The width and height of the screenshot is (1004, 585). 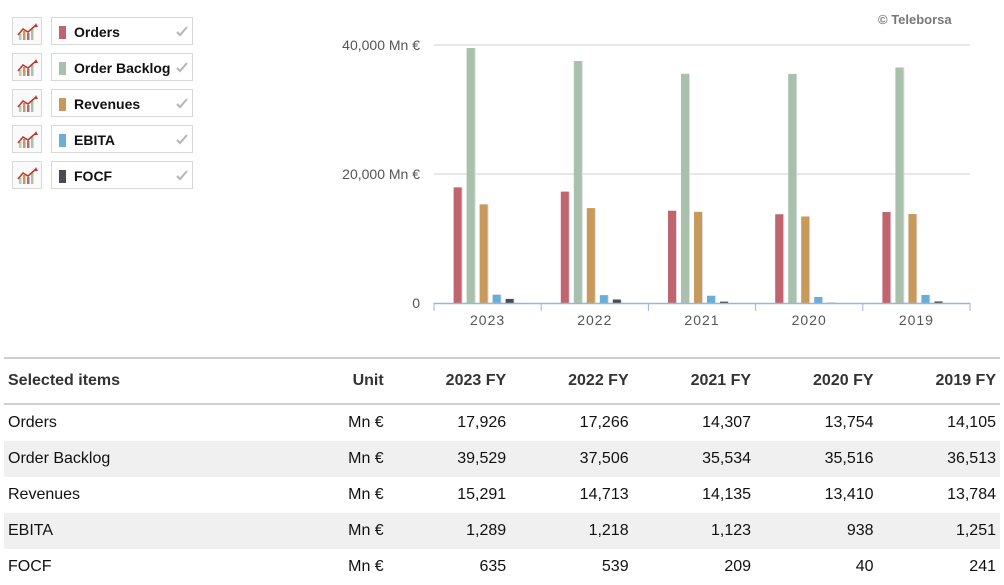 What do you see at coordinates (938, 459) in the screenshot?
I see `table-cell: 36,513` at bounding box center [938, 459].